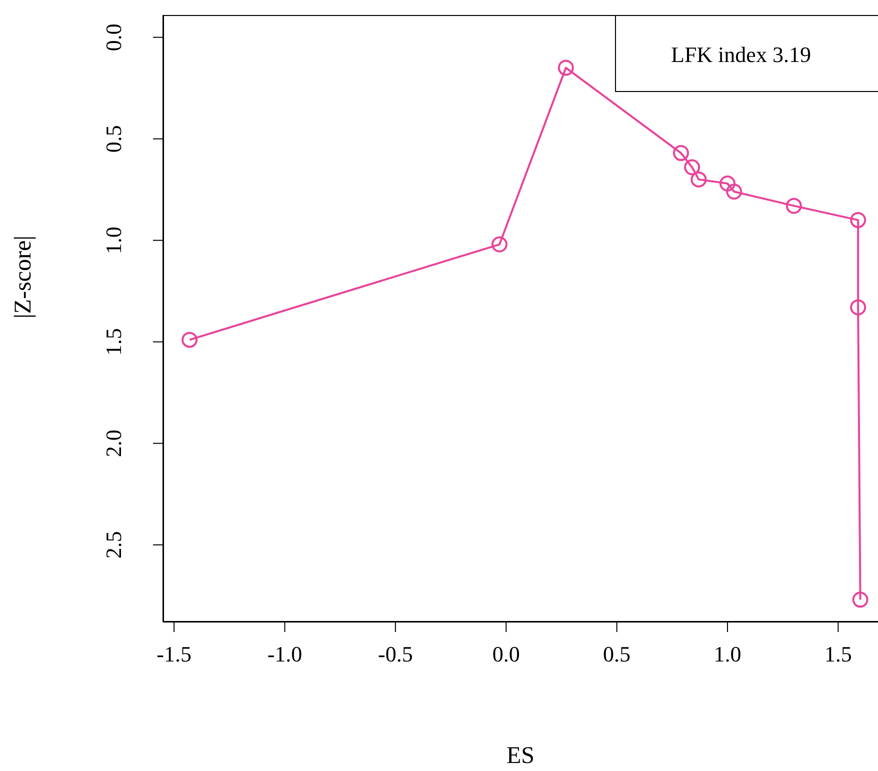  I want to click on note-box: LFK index 3.19, so click(746, 53).